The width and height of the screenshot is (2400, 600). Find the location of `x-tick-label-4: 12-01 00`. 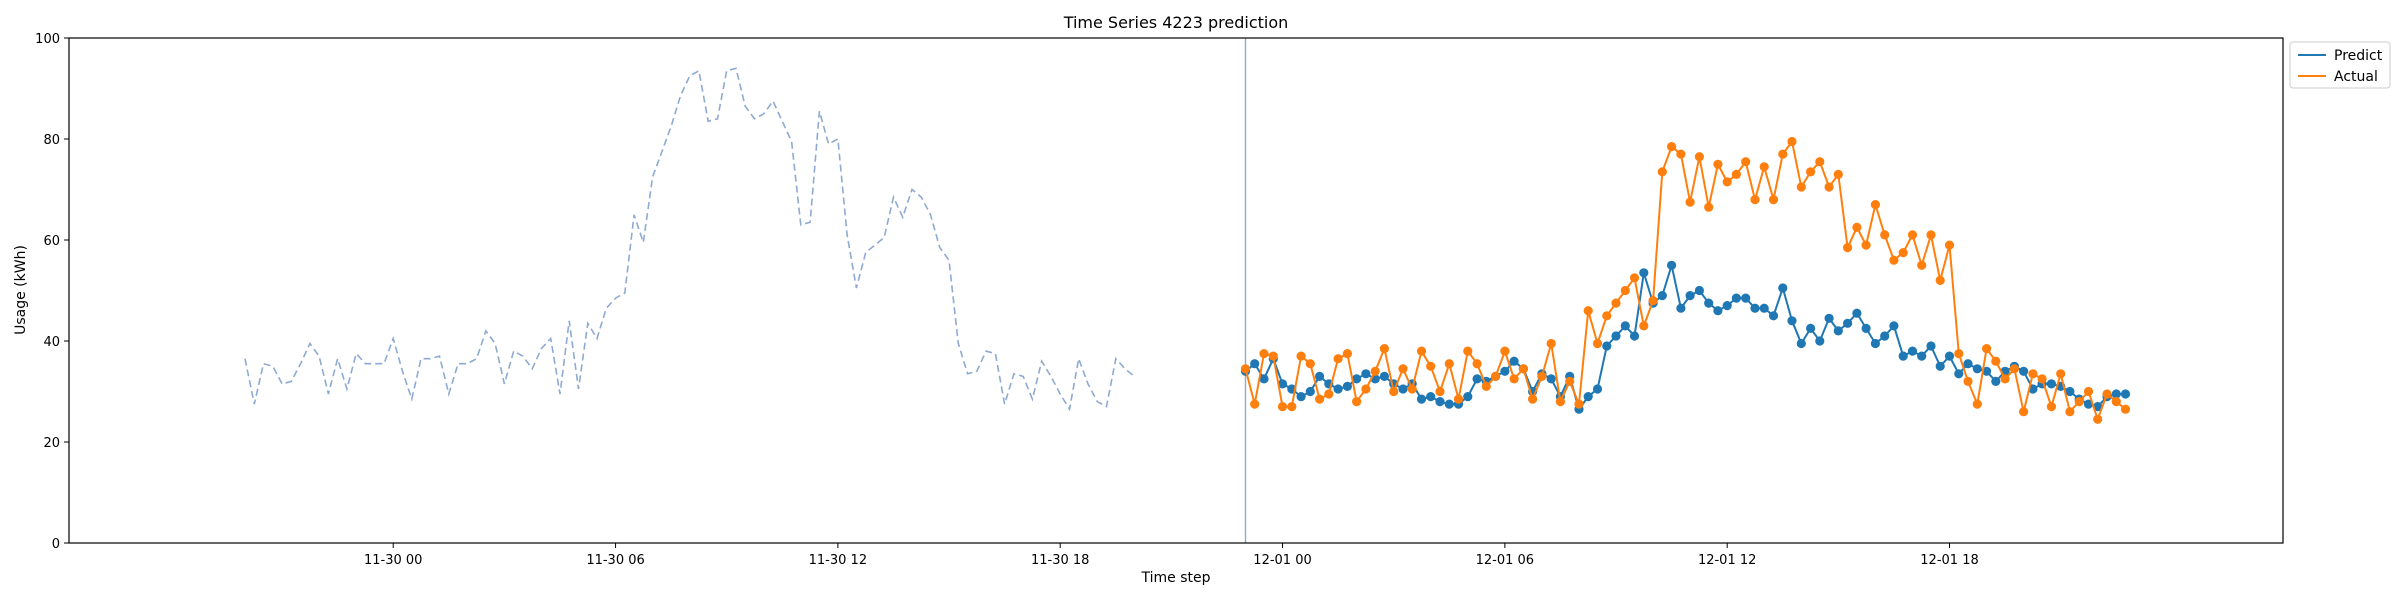

x-tick-label-4: 12-01 00 is located at coordinates (1282, 560).